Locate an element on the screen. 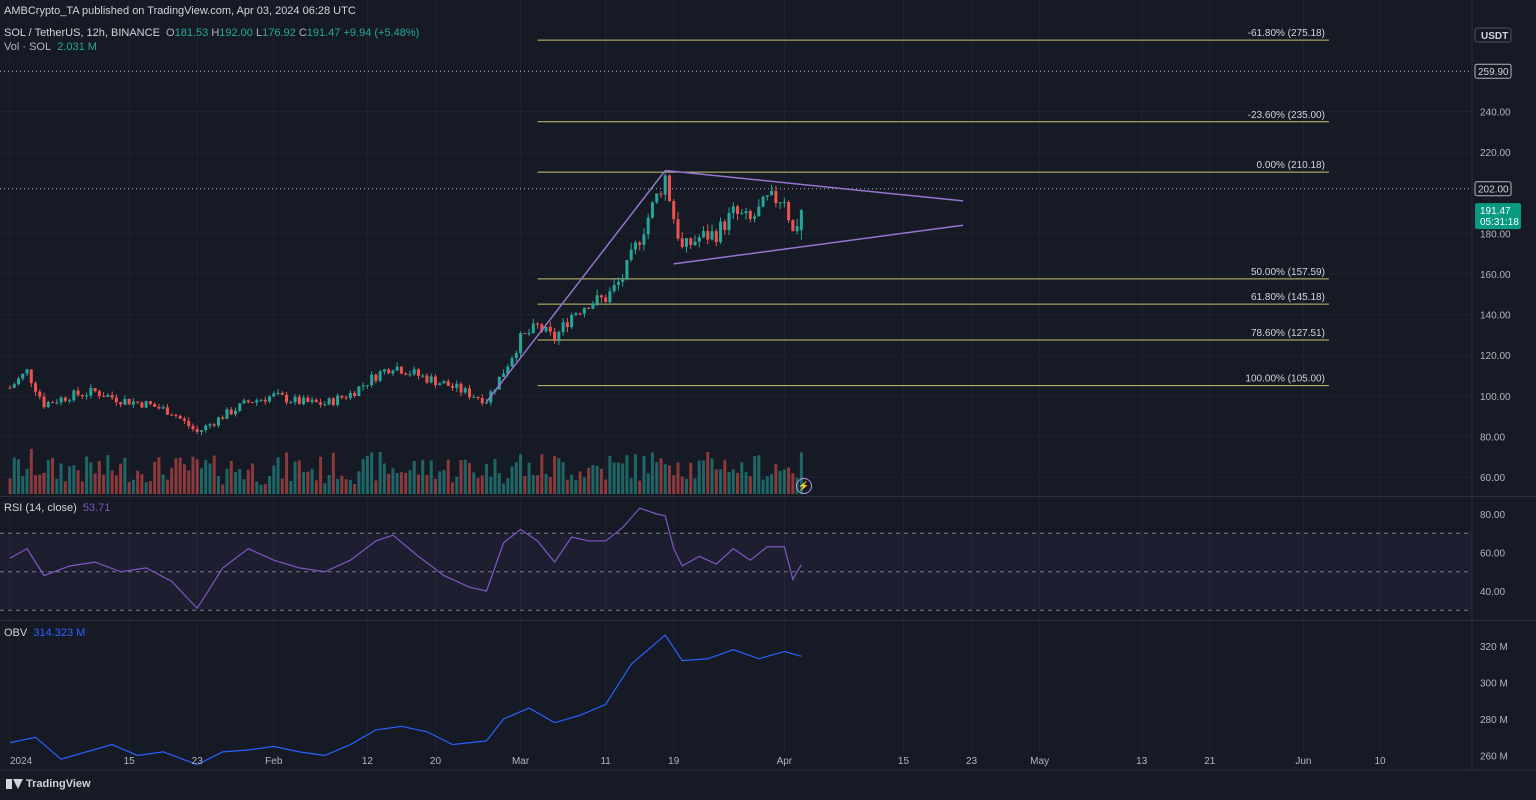  volume-value: 2.031 M is located at coordinates (77, 47).